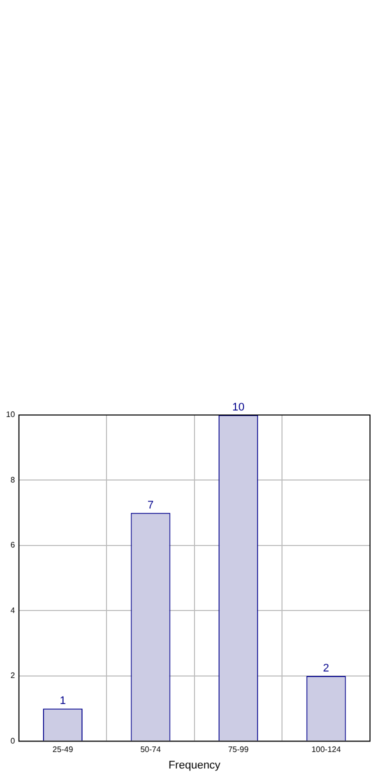 Image resolution: width=390 pixels, height=780 pixels. Describe the element at coordinates (326, 749) in the screenshot. I see `x-tick-label: 100-124` at that location.